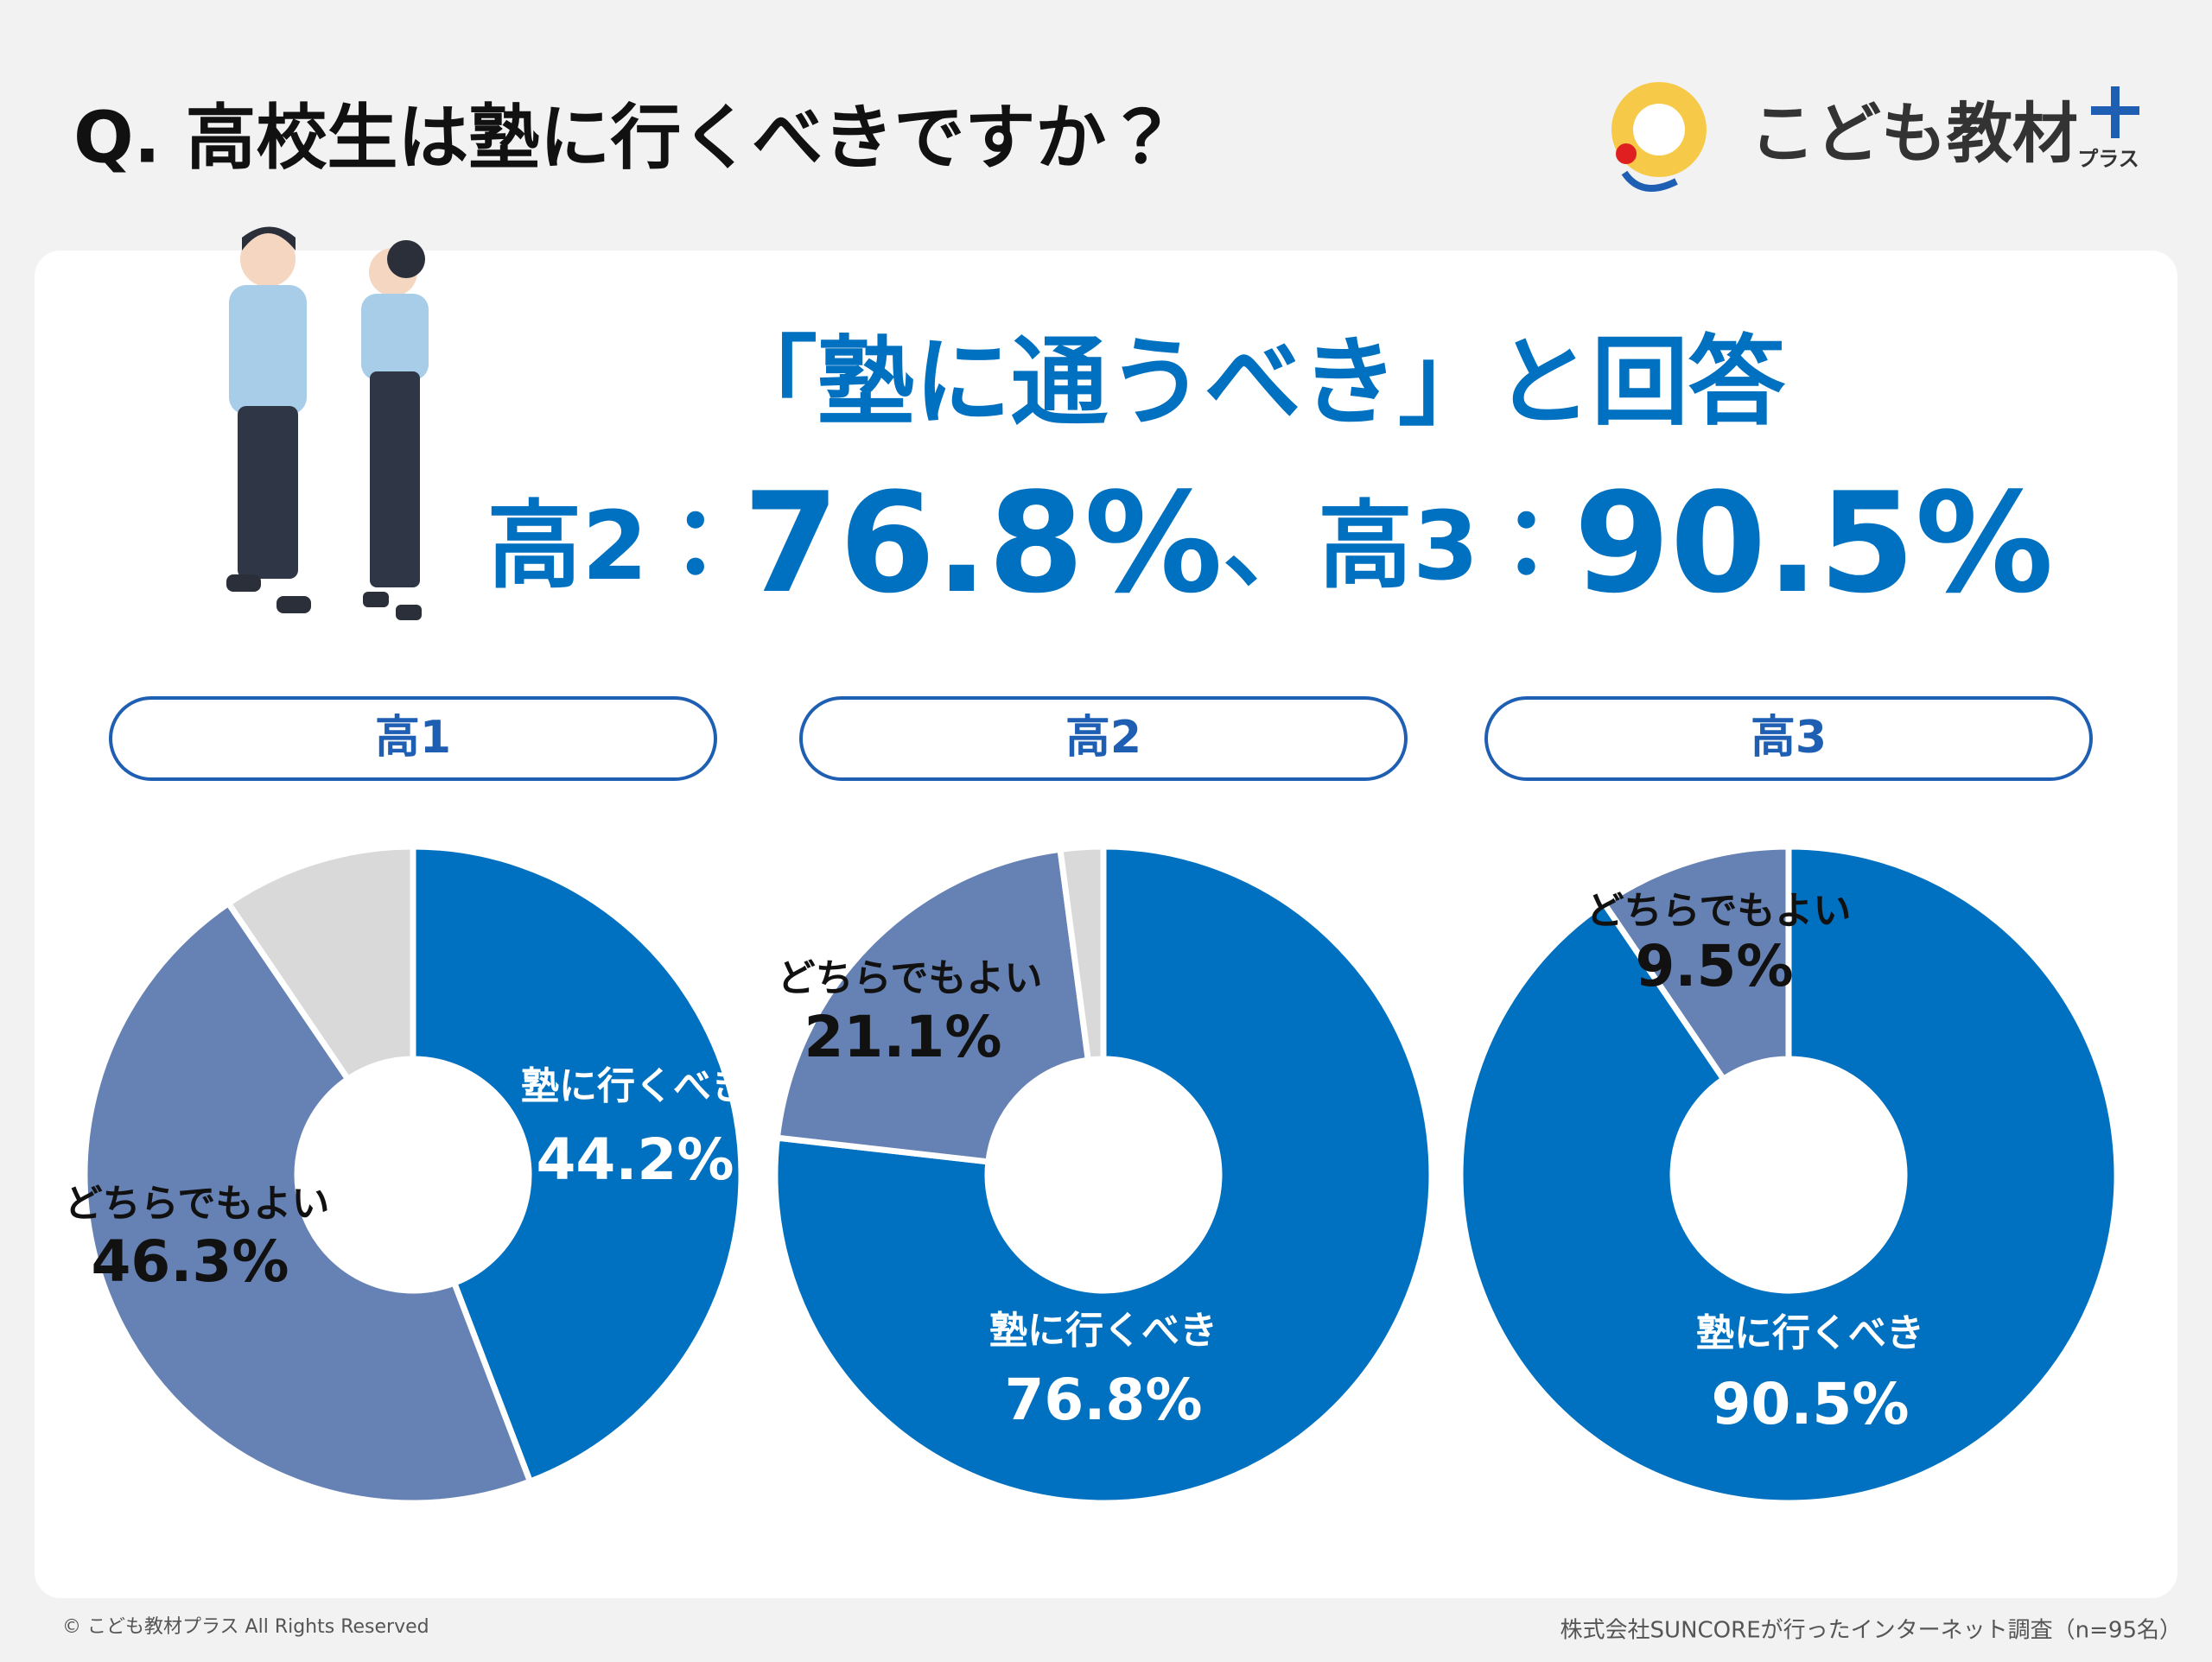 The width and height of the screenshot is (2212, 1662). I want to click on highlight-heading: 「塾に通うべき」と回答, so click(1253, 383).